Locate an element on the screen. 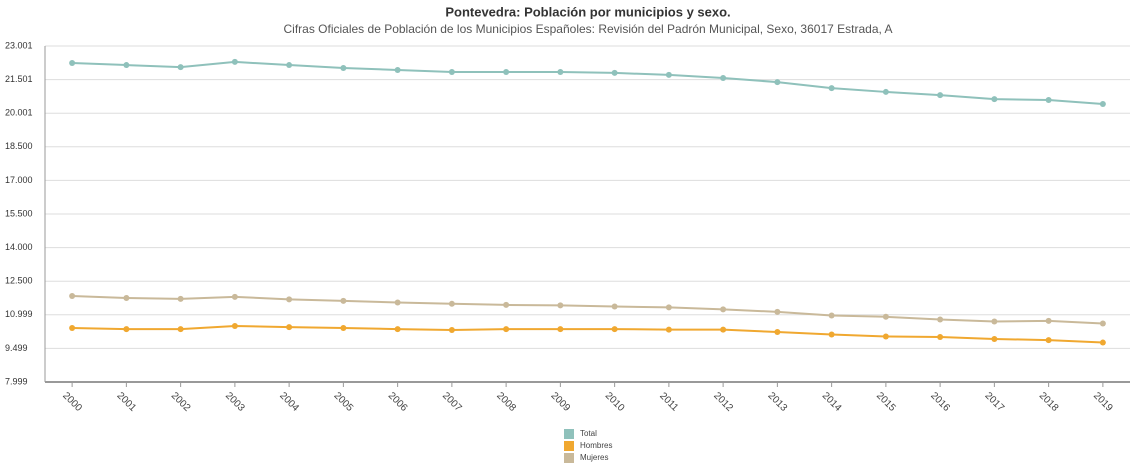  x-tick-label: 2015 is located at coordinates (886, 402).